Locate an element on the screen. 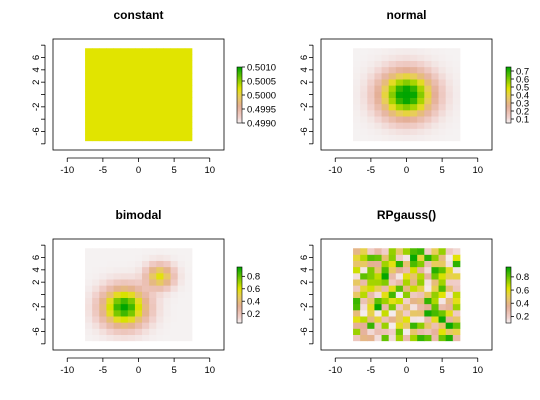 Image resolution: width=540 pixels, height=400 pixels. legend-label: 0.6 is located at coordinates (522, 79).